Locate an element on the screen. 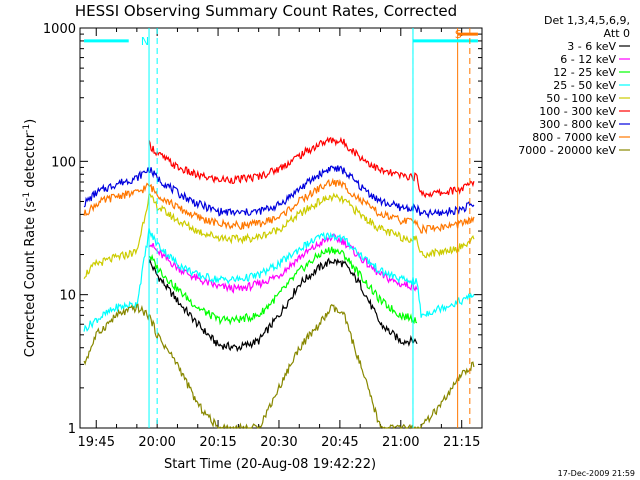 Image resolution: width=640 pixels, height=480 pixels. x-axis-label: Start Time (20-Aug-08 19:42:22) is located at coordinates (270, 464).